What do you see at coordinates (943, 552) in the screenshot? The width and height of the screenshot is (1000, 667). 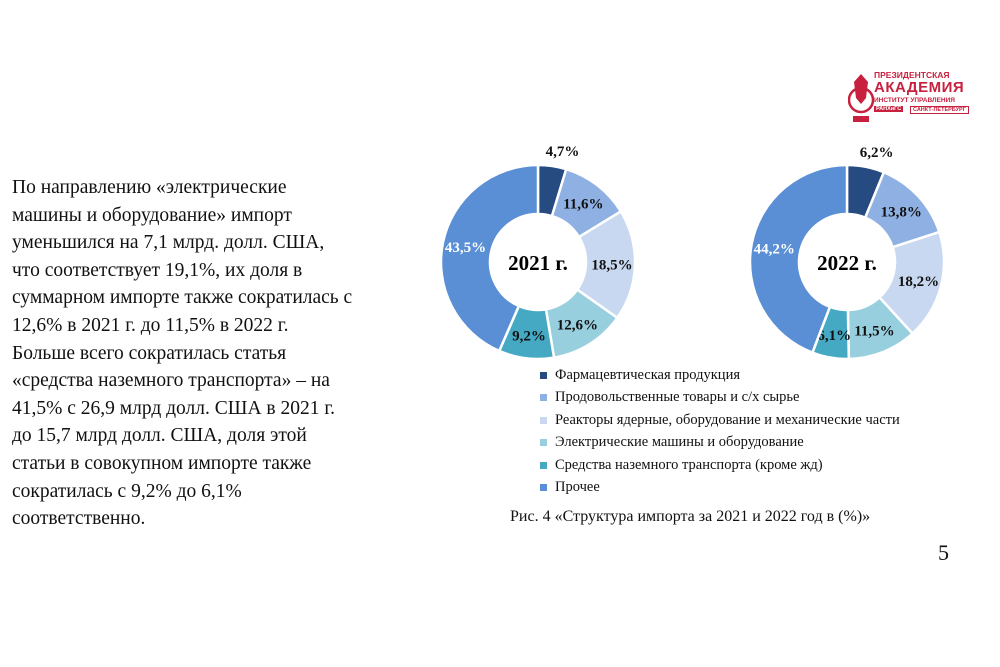 I see `page-number: 5` at bounding box center [943, 552].